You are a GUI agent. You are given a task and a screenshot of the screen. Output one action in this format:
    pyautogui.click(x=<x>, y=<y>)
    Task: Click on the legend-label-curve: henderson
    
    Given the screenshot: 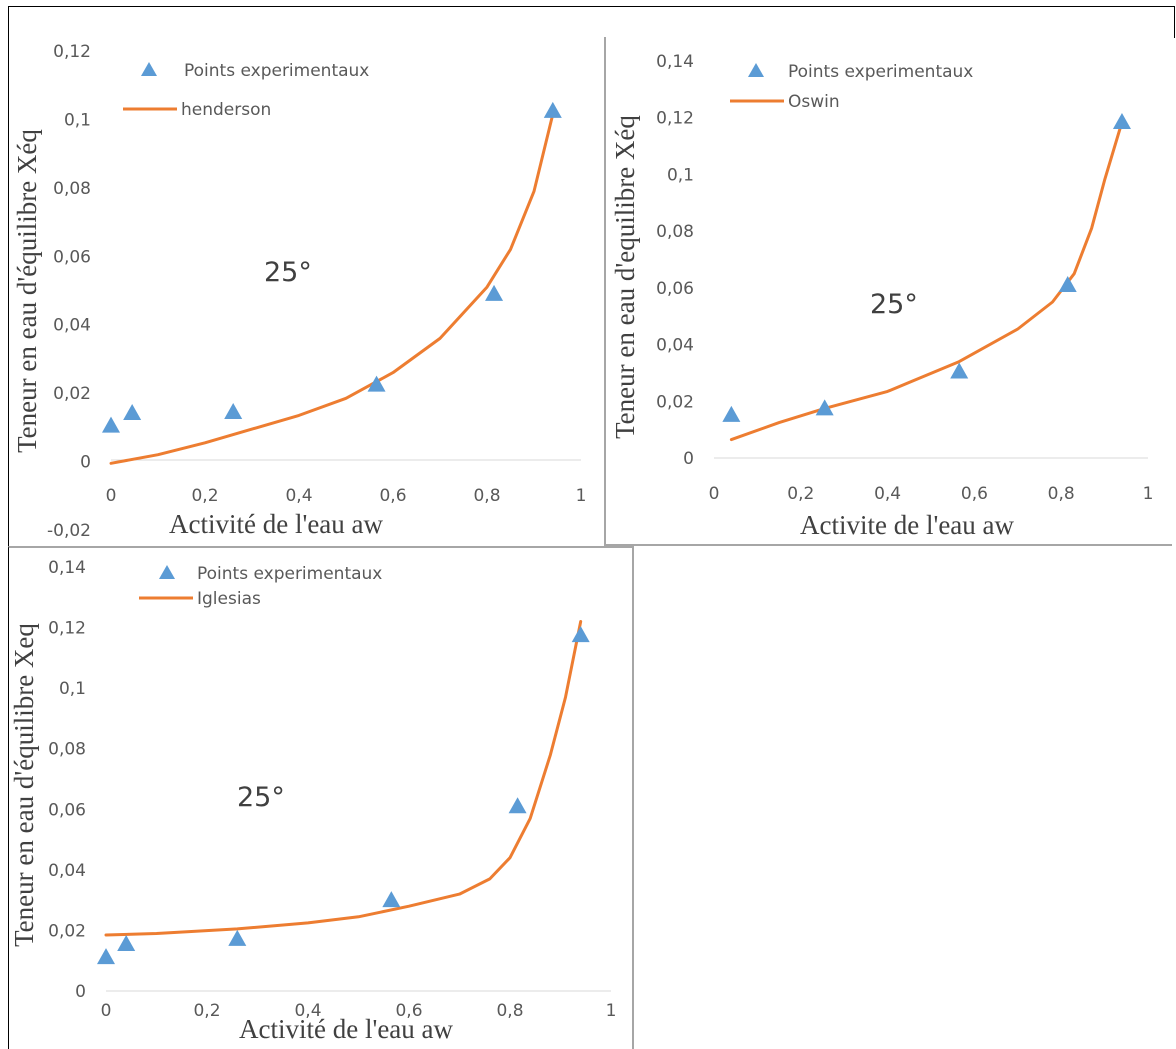 What is the action you would take?
    pyautogui.click(x=226, y=110)
    